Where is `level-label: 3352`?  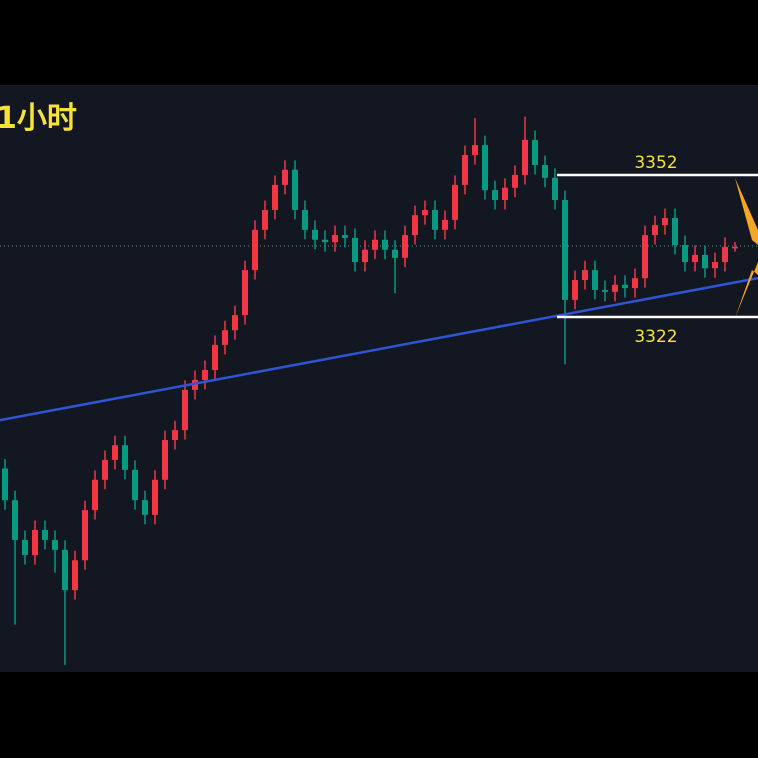
level-label: 3352 is located at coordinates (655, 163).